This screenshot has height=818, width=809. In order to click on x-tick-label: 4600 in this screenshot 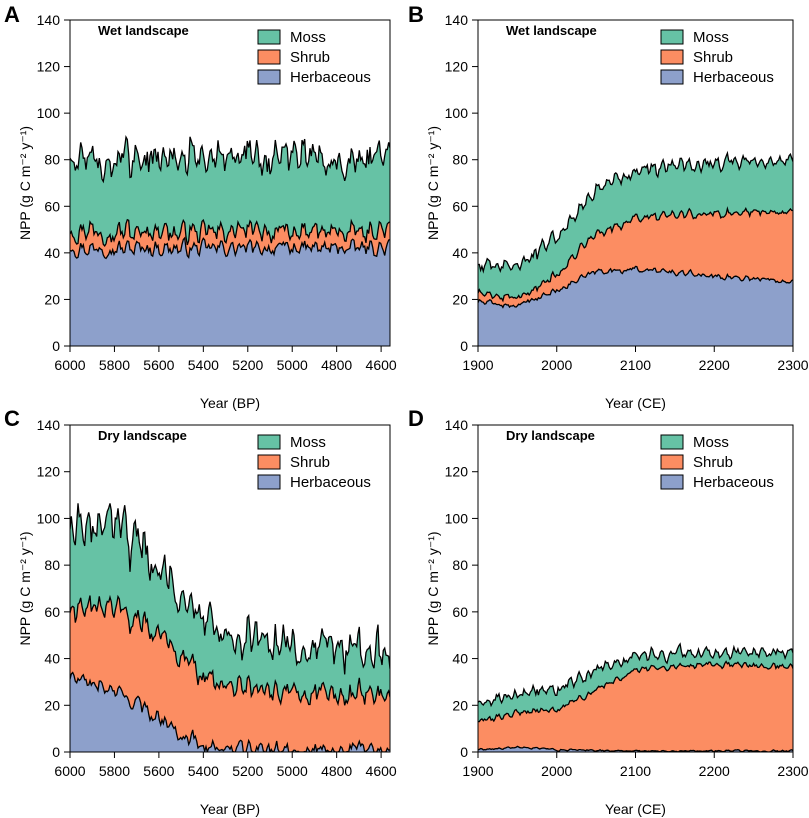, I will do `click(381, 771)`.